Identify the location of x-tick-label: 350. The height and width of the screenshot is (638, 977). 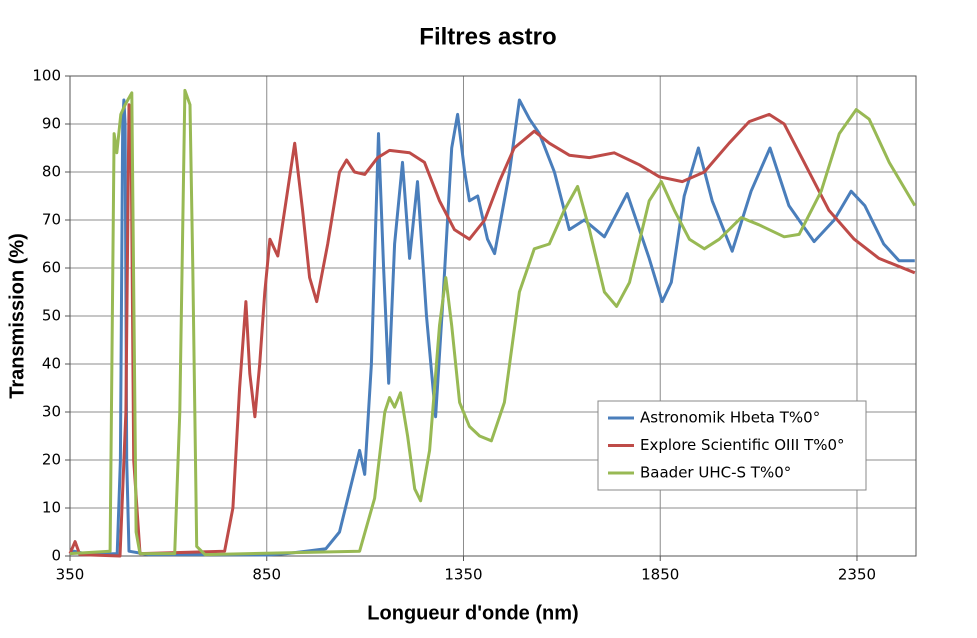
(70, 575).